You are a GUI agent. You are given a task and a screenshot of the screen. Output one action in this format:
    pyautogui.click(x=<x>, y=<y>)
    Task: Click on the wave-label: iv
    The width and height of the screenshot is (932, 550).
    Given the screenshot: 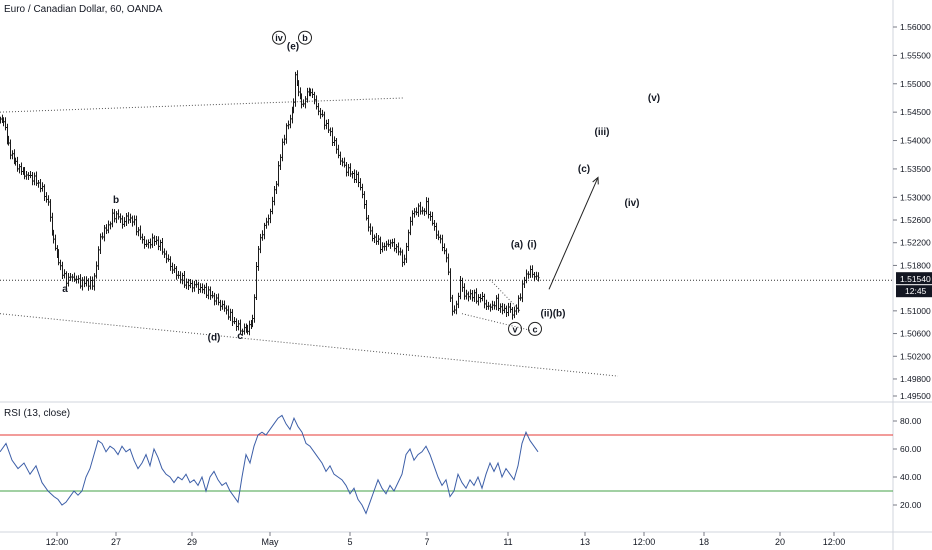 What is the action you would take?
    pyautogui.click(x=279, y=38)
    